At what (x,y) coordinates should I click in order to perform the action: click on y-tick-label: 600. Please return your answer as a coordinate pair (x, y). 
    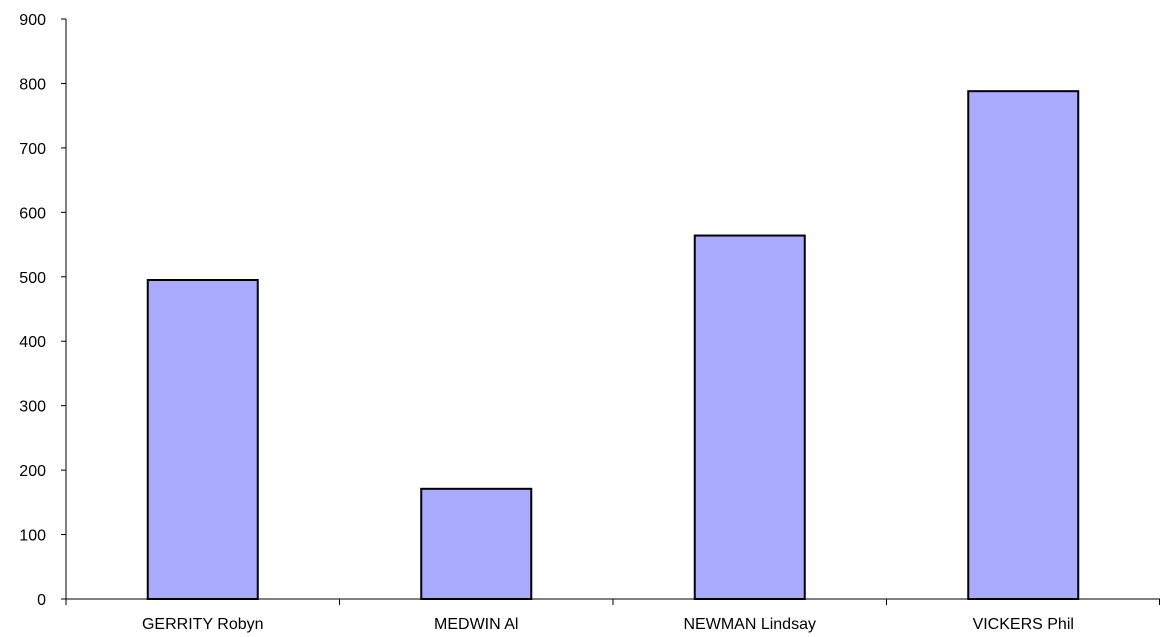
    Looking at the image, I should click on (32, 213).